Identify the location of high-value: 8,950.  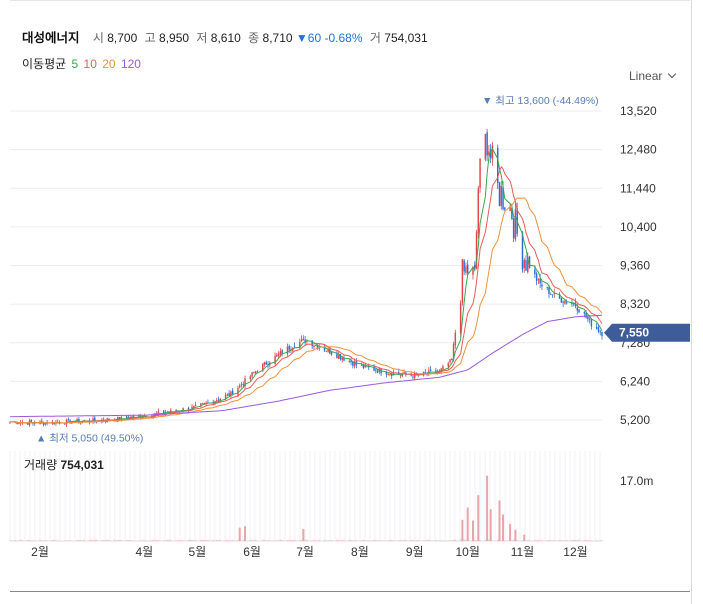
(174, 38).